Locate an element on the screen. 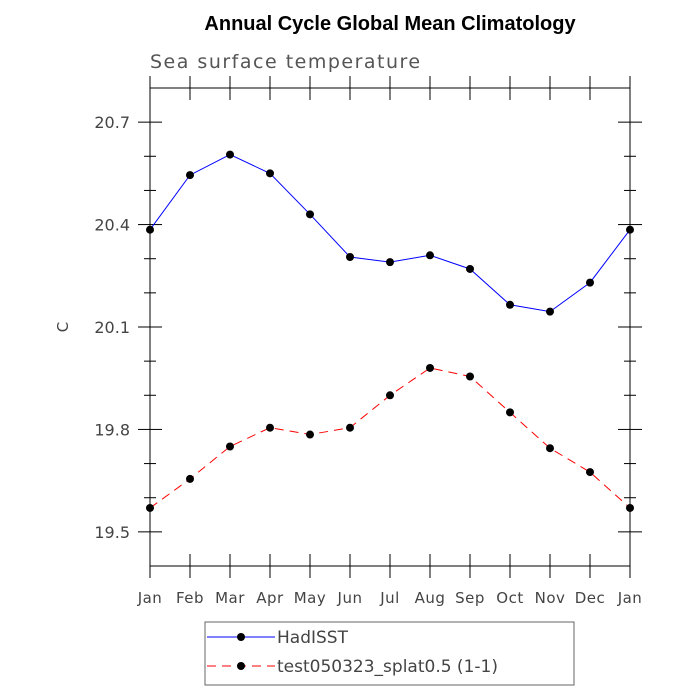 The height and width of the screenshot is (700, 700). y-axis-label: C is located at coordinates (63, 327).